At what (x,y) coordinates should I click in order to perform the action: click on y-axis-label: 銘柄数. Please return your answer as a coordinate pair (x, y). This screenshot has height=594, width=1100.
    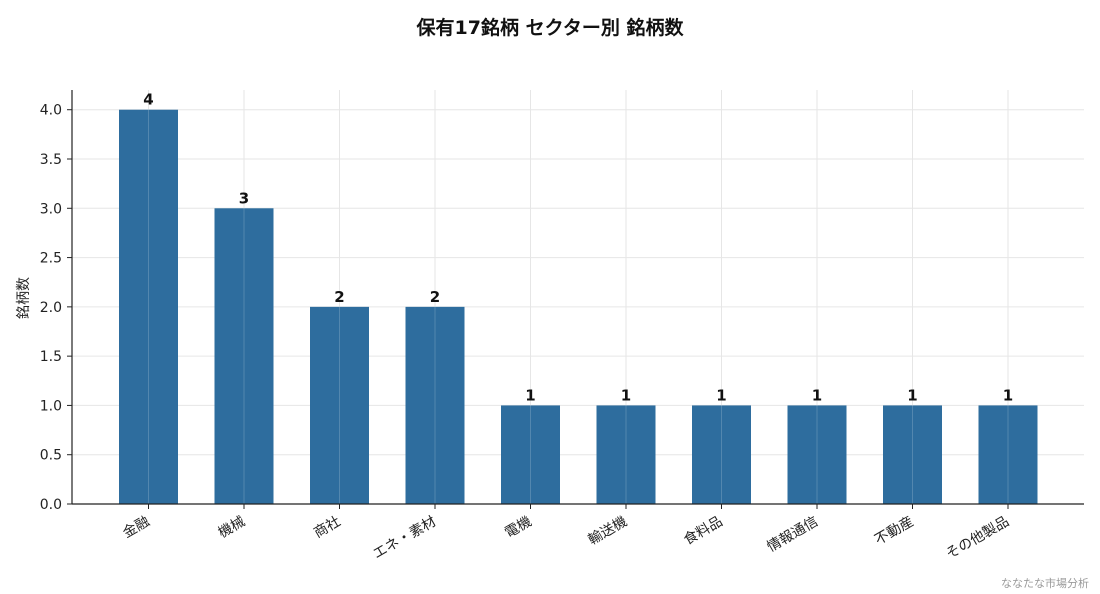
    Looking at the image, I should click on (24, 298).